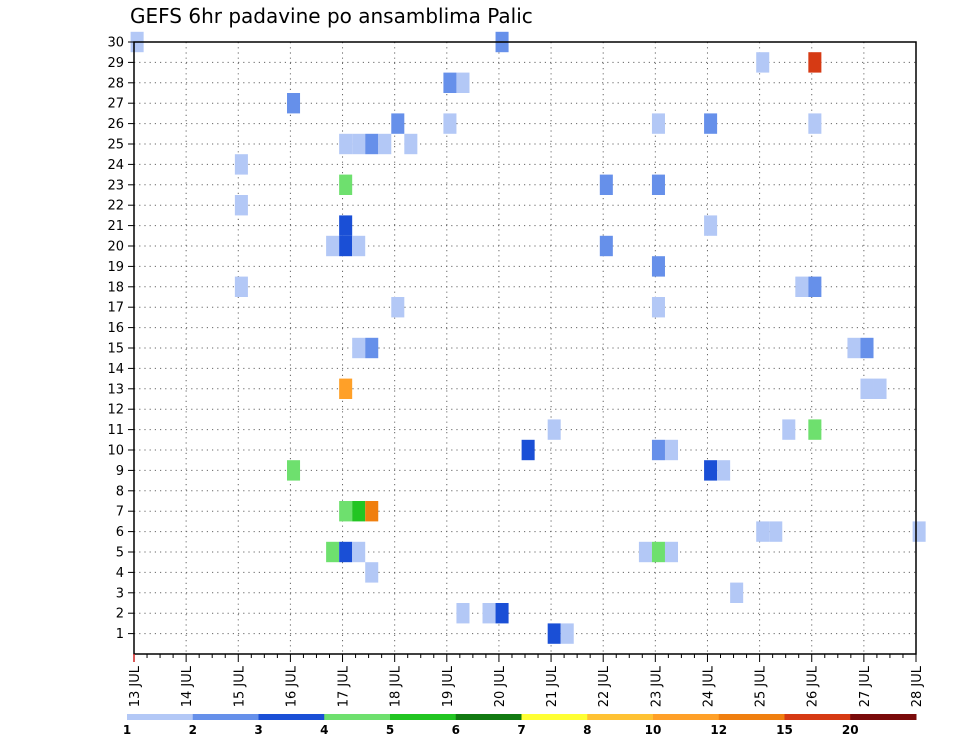 This screenshot has width=960, height=742. Describe the element at coordinates (120, 491) in the screenshot. I see `y-tick-label: 8` at that location.